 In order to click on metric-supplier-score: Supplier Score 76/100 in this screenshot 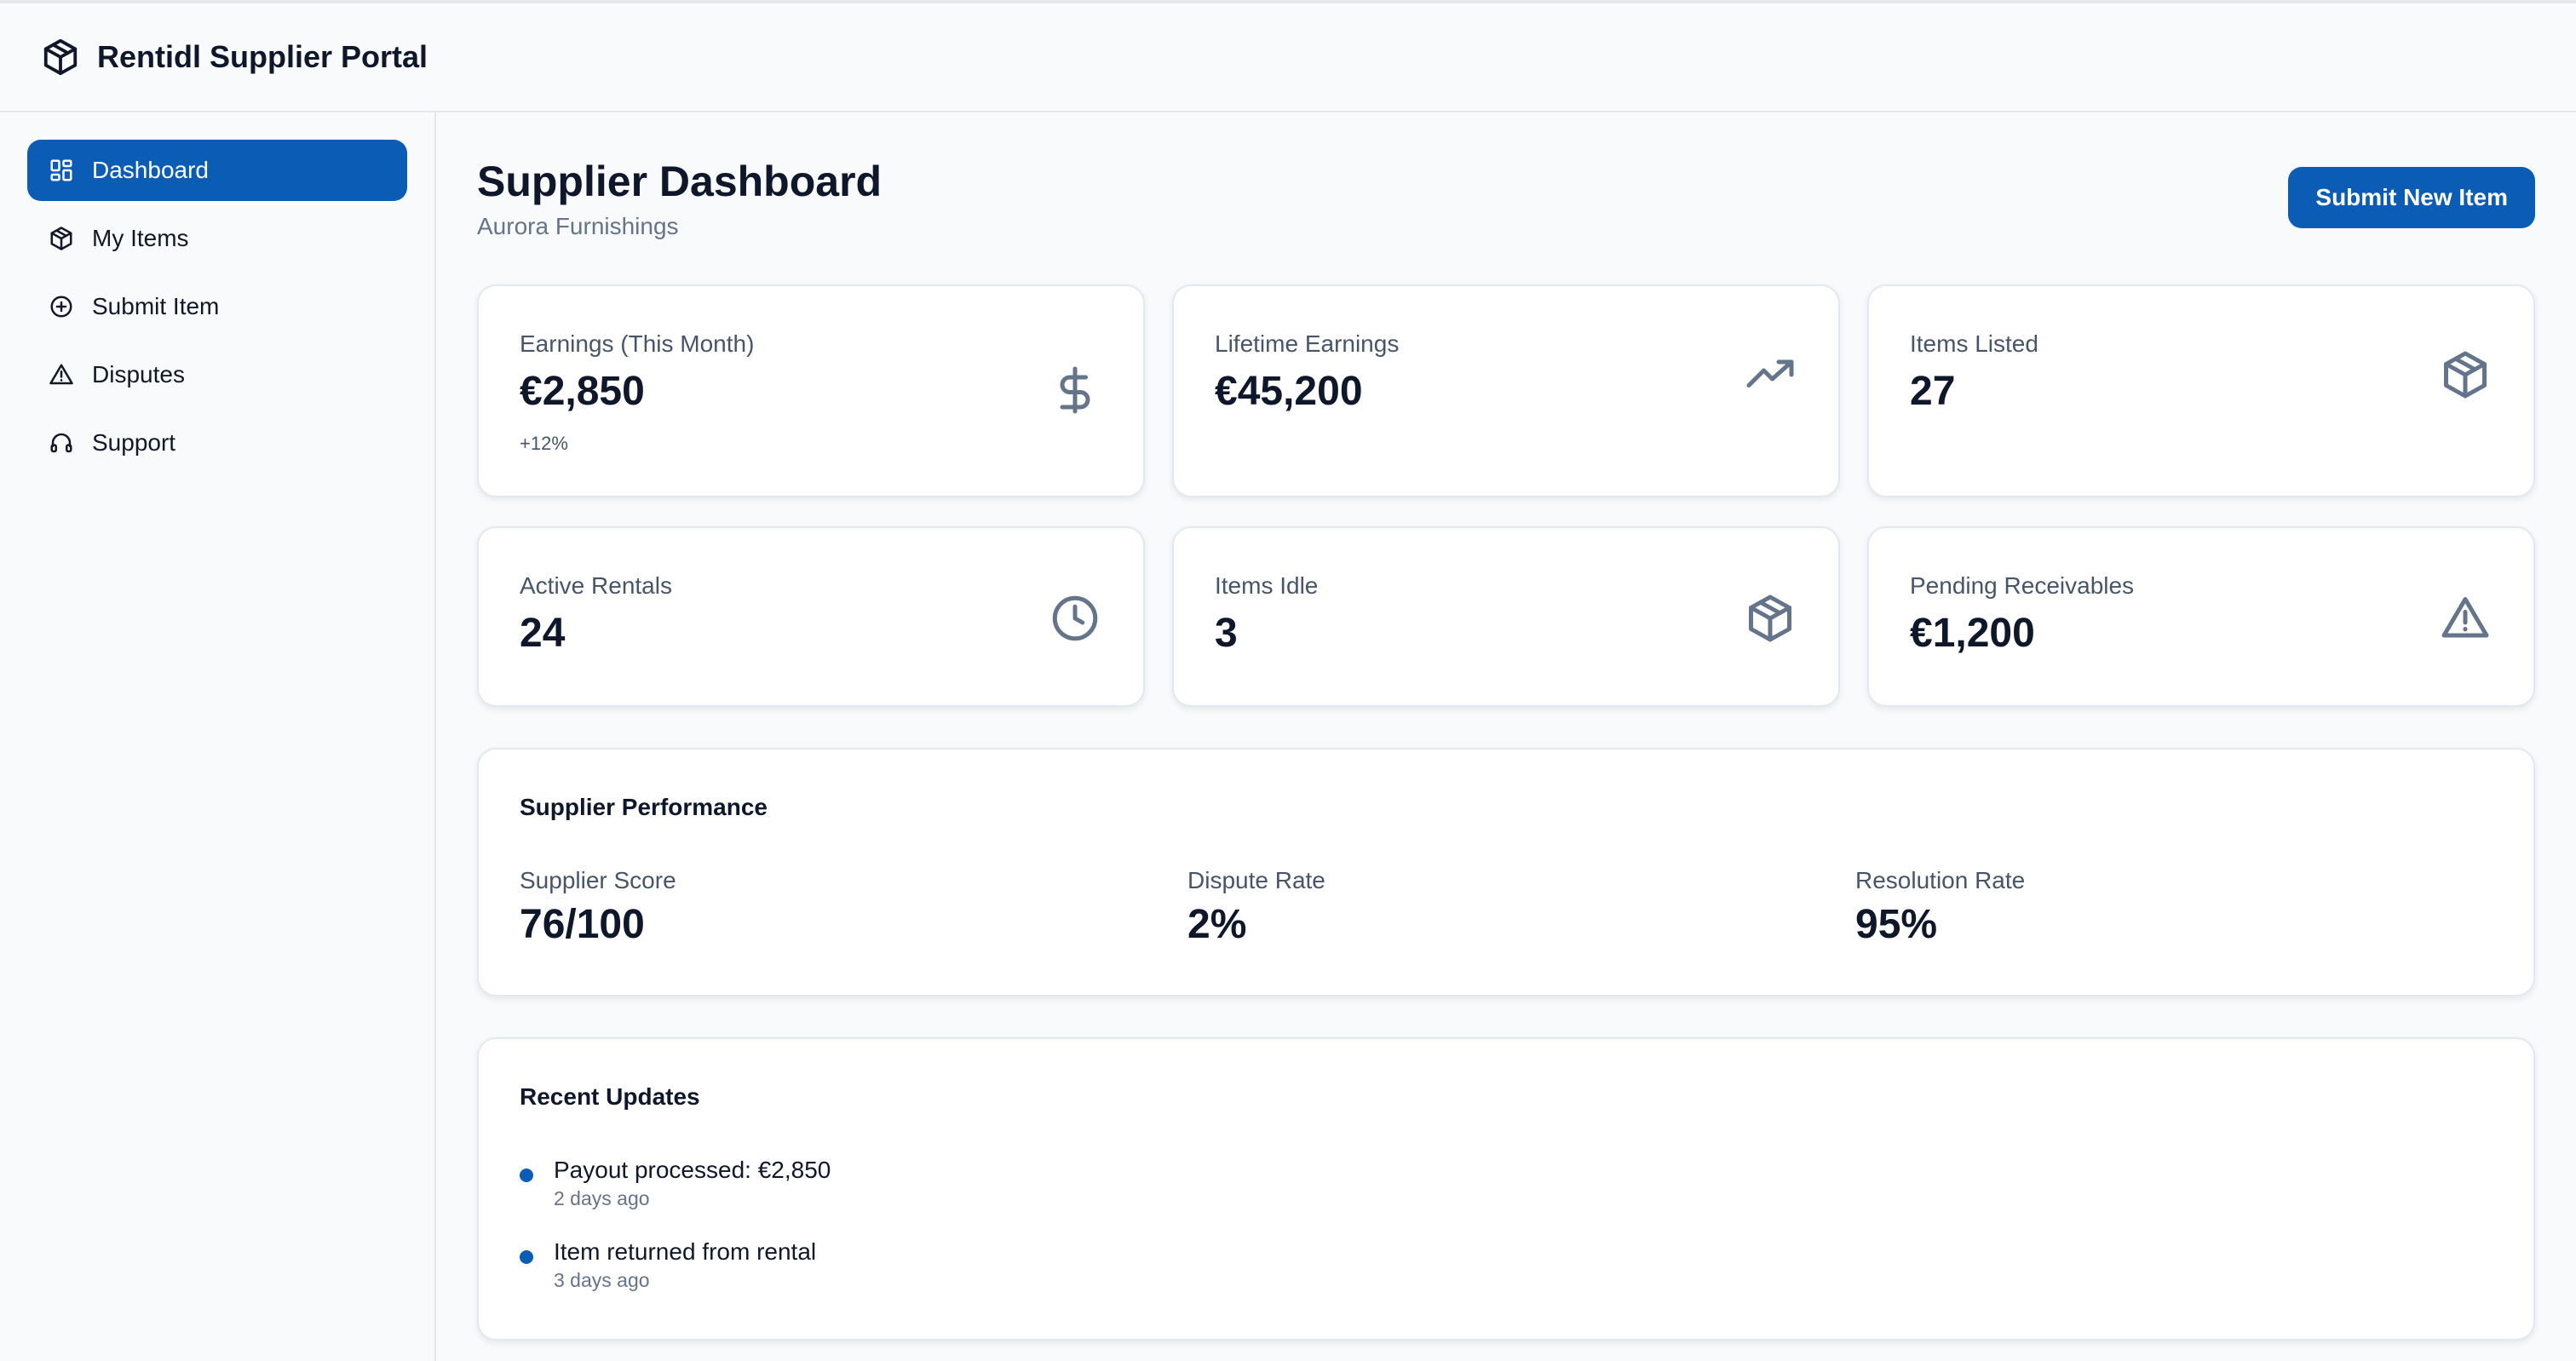, I will do `click(598, 908)`.